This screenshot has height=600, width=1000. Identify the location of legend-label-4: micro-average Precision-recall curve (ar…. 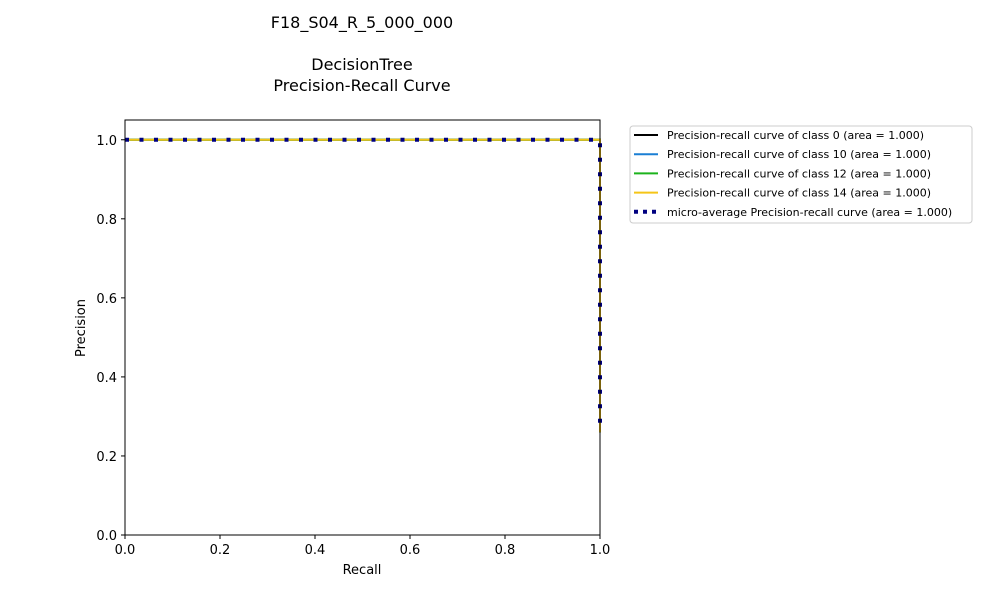
(809, 212).